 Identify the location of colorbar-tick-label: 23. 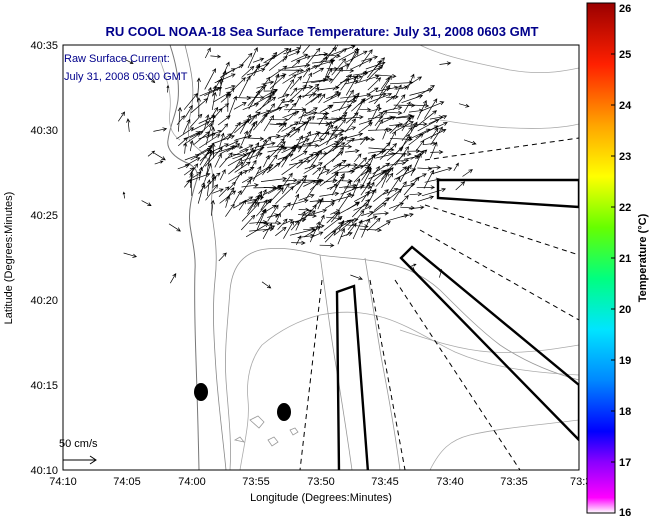
(625, 157).